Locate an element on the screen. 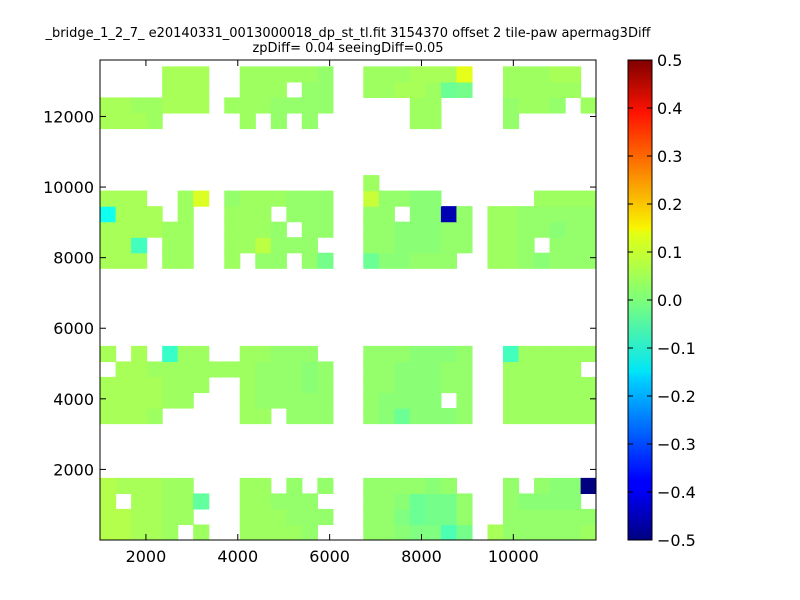 The image size is (800, 600). colorbar-tick-label: −0.4 is located at coordinates (676, 492).